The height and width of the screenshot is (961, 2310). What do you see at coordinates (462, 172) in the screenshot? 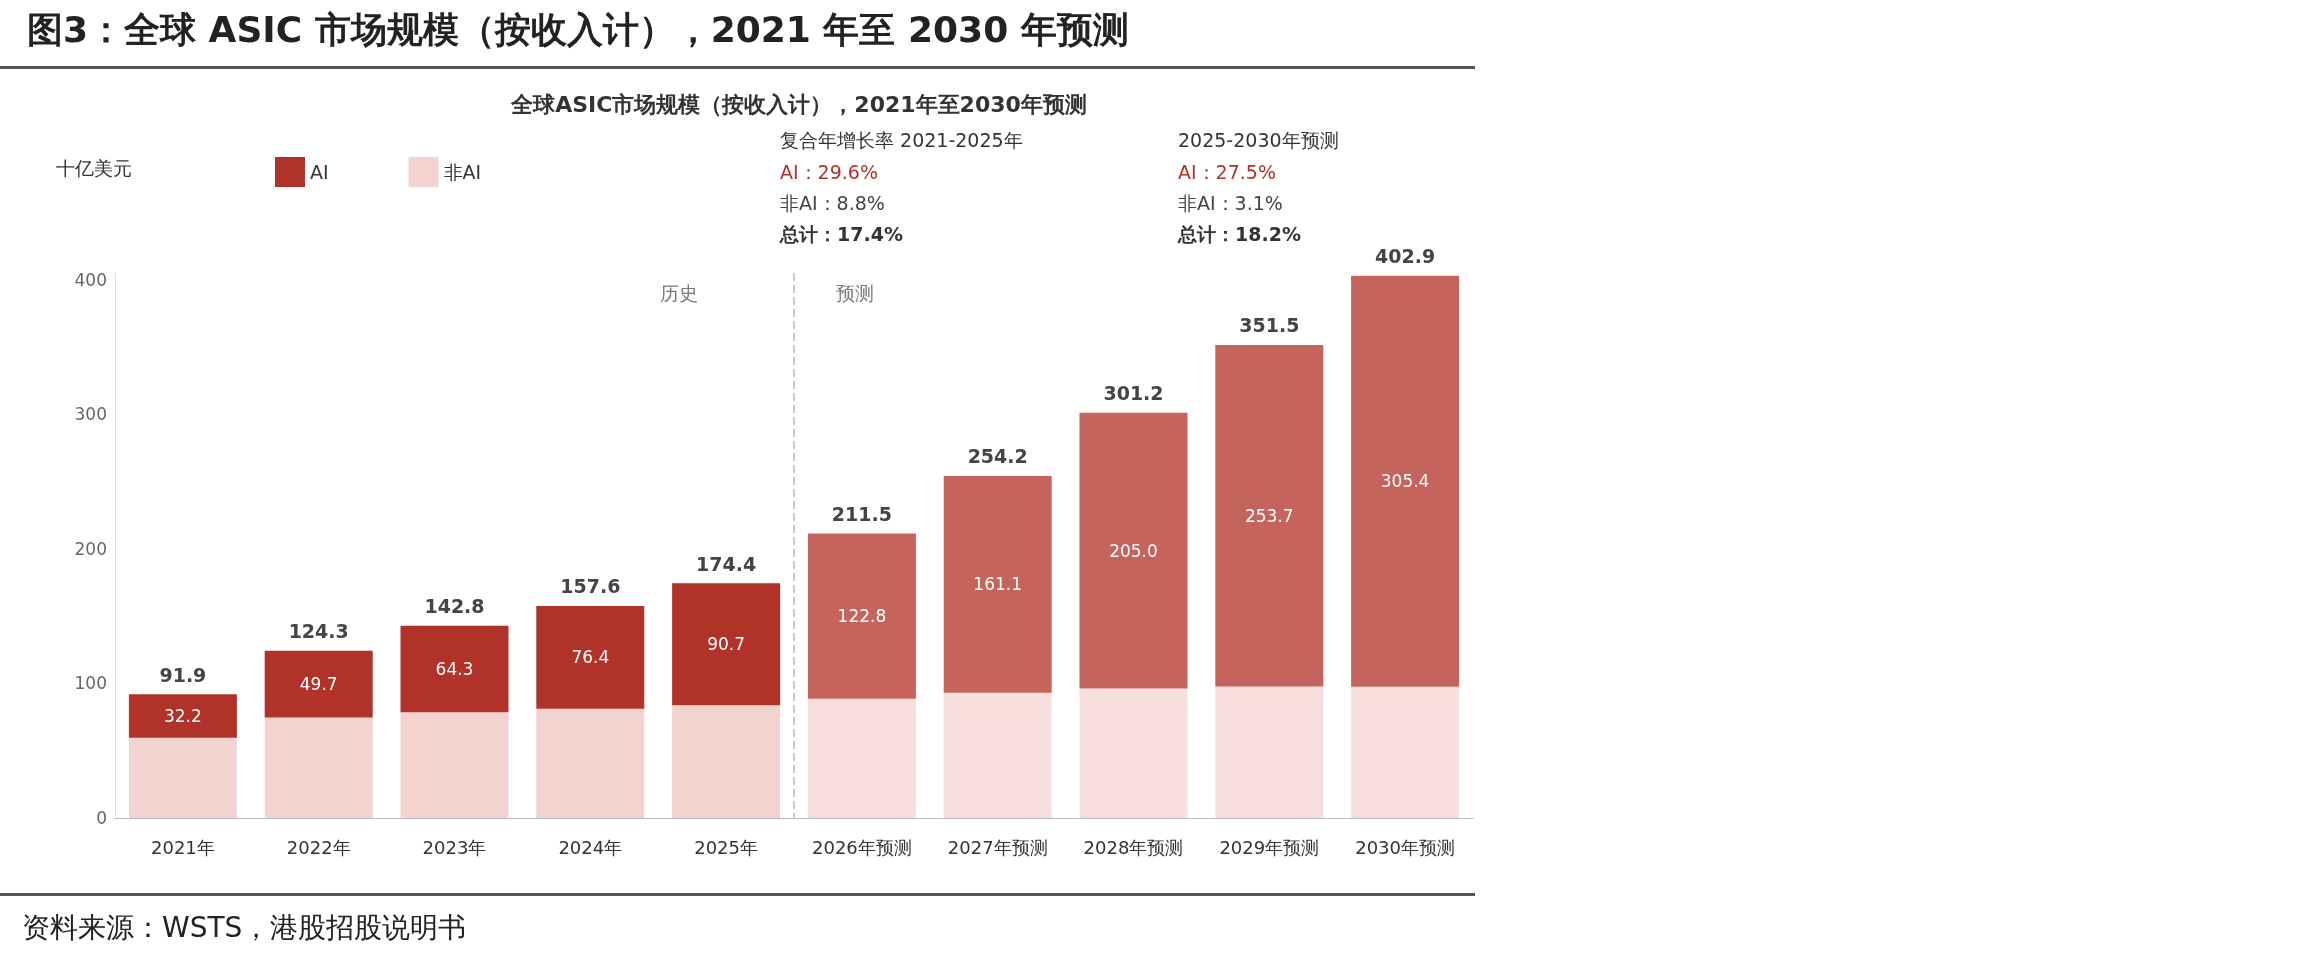
I see `legend-label: 非AI` at bounding box center [462, 172].